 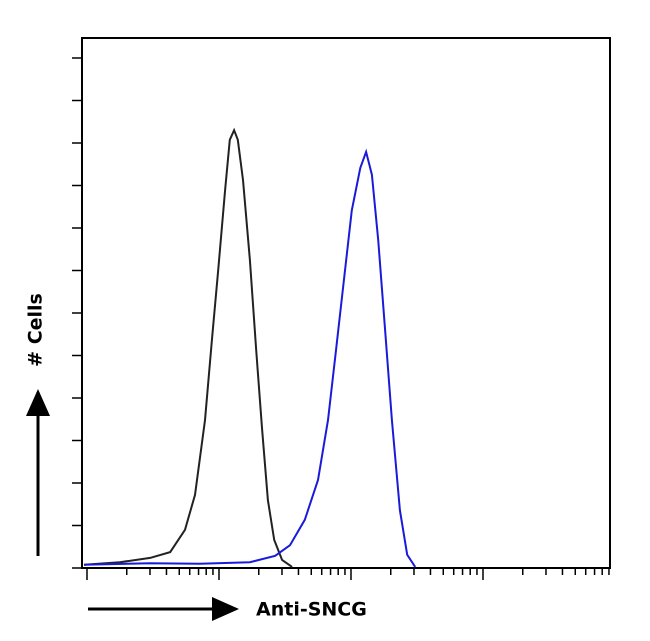 I want to click on y-axis-label: # Cells, so click(x=36, y=330).